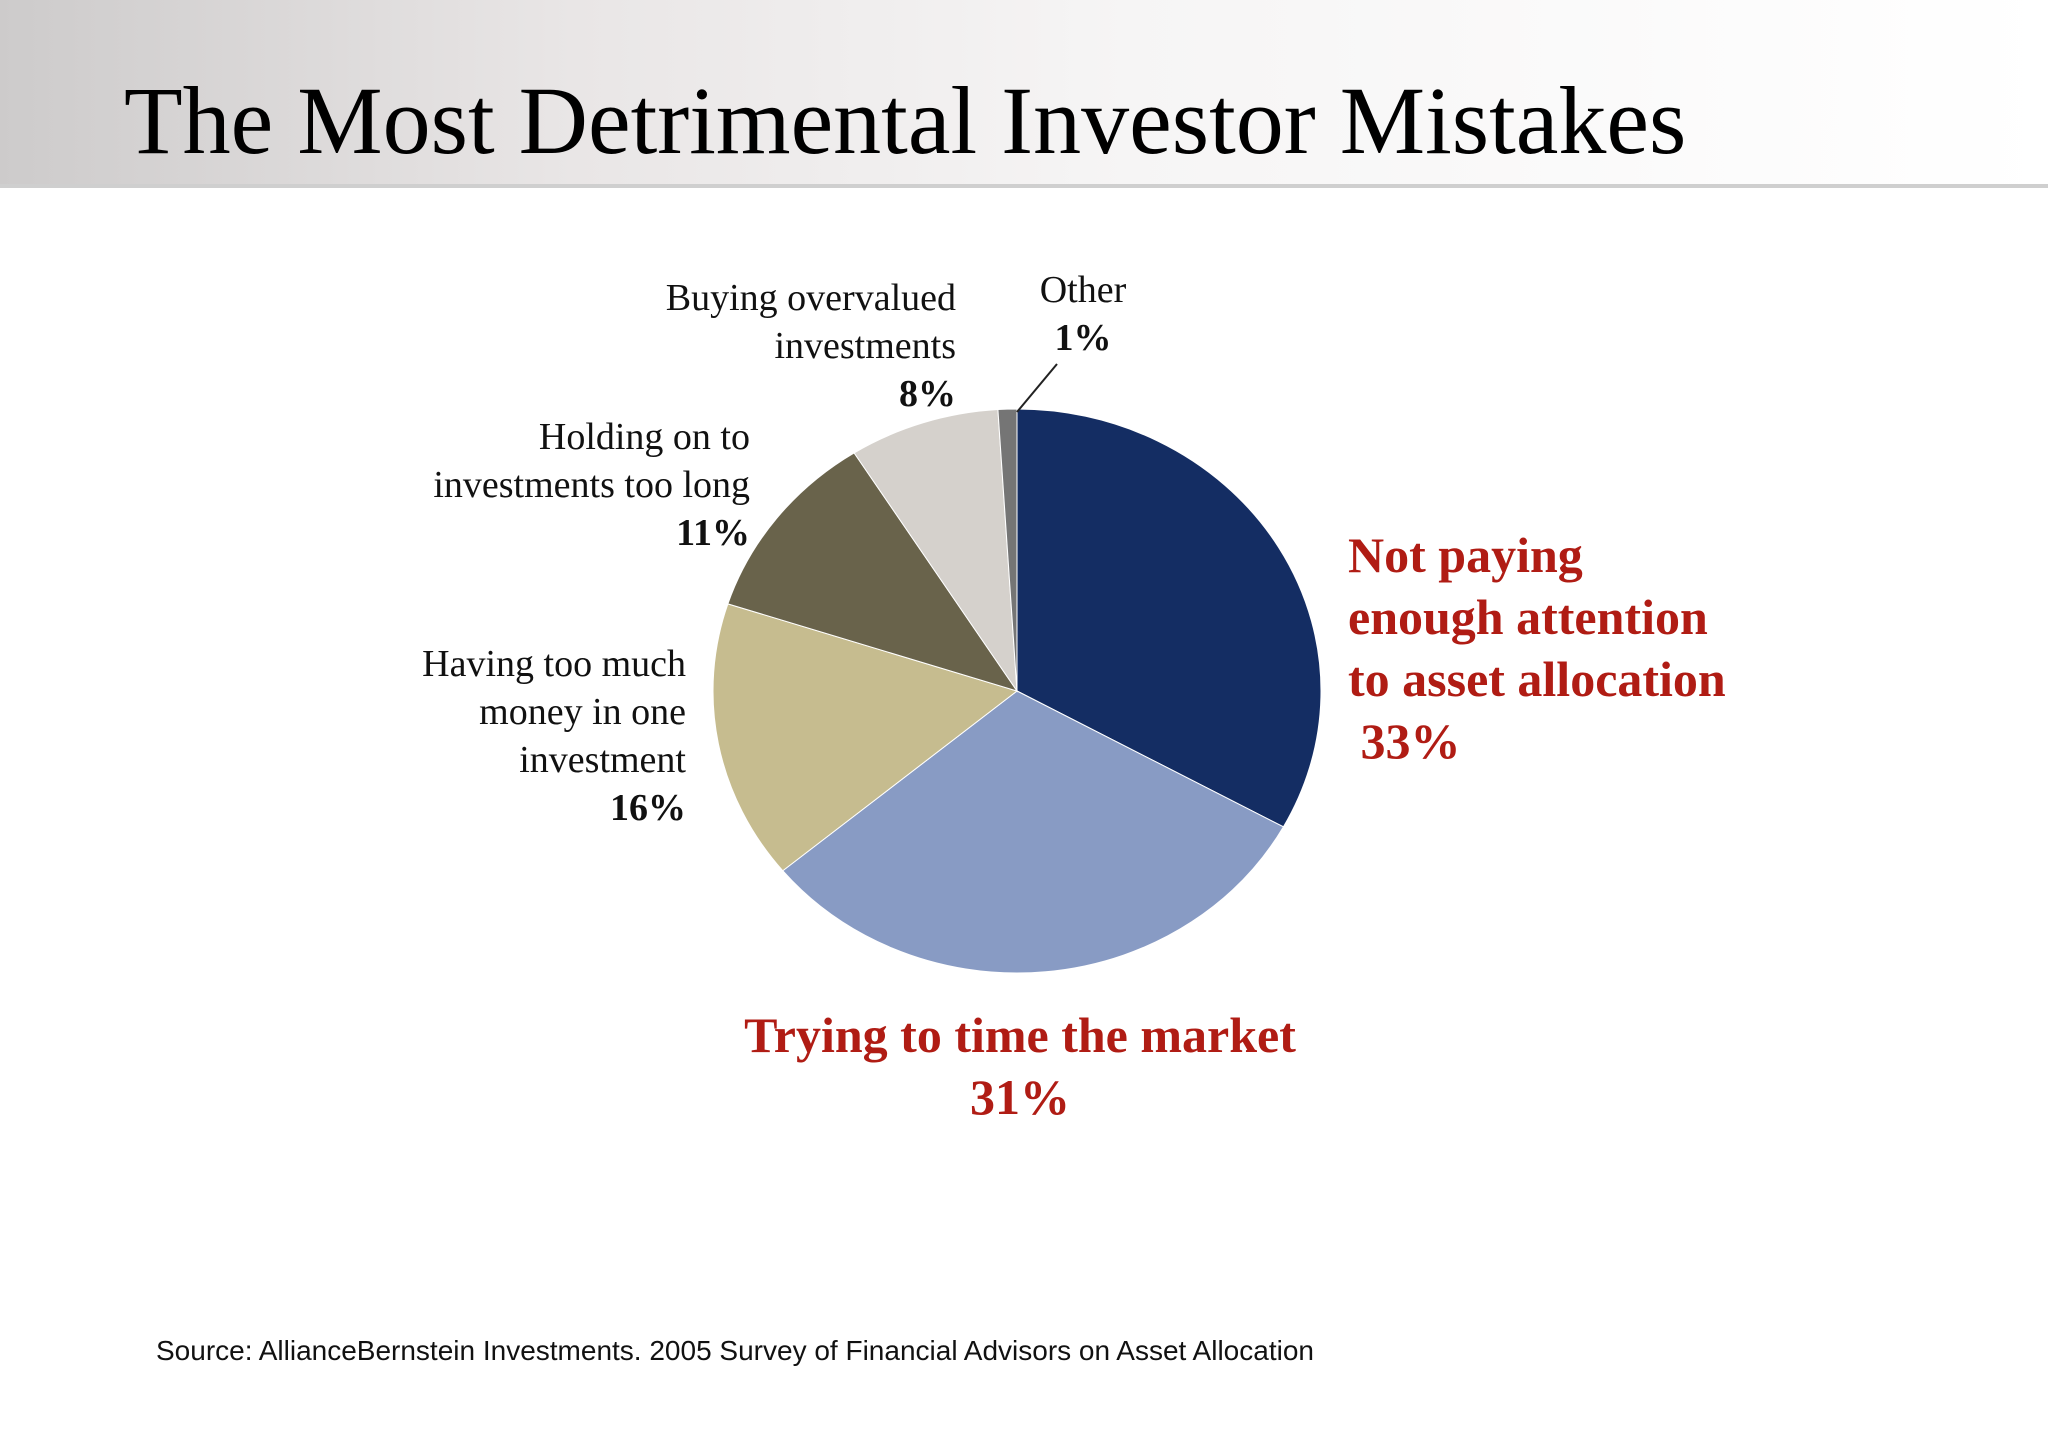 The image size is (2048, 1434). I want to click on label-text: investments, so click(865, 346).